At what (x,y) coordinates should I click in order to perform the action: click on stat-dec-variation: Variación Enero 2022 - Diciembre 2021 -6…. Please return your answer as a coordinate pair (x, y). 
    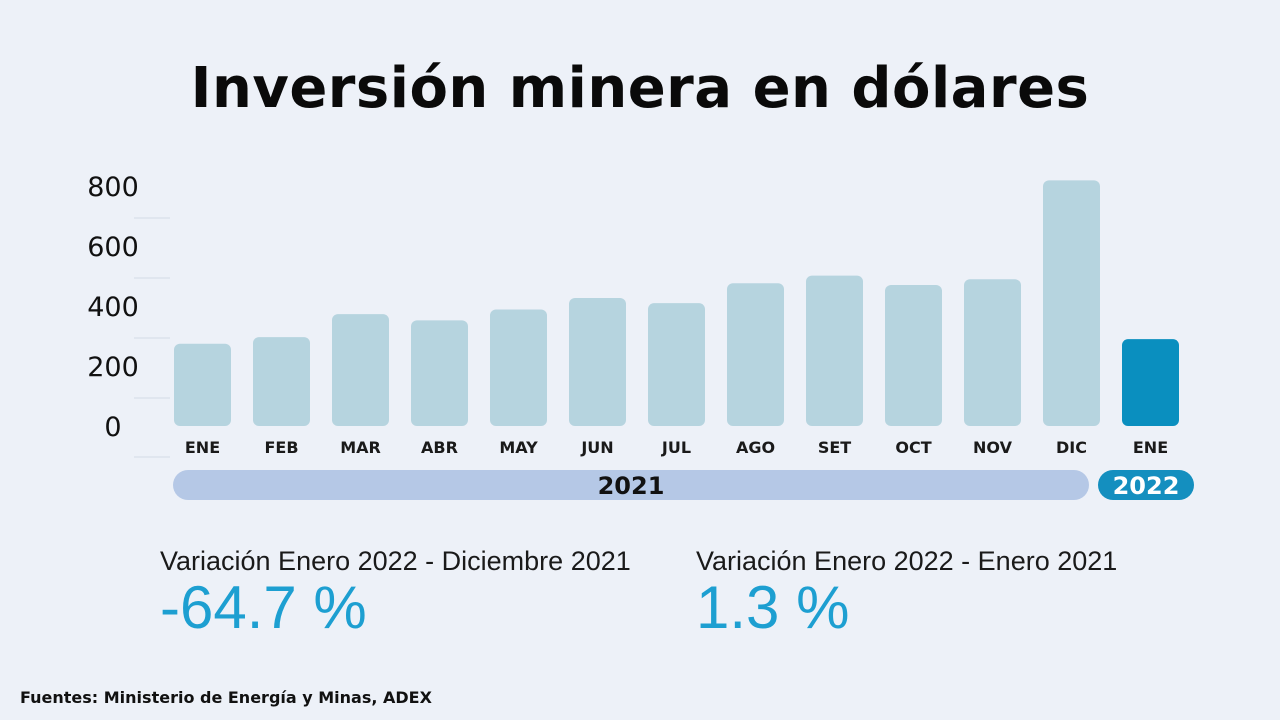
    Looking at the image, I should click on (395, 593).